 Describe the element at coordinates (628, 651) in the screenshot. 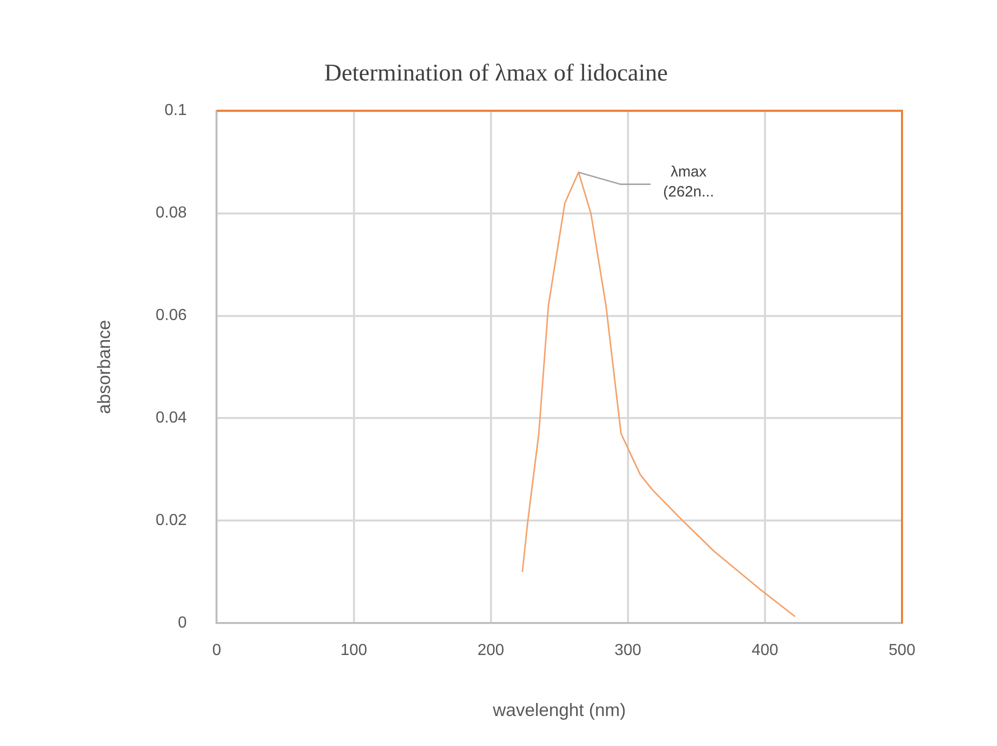

I see `x-tick-label: 300` at that location.